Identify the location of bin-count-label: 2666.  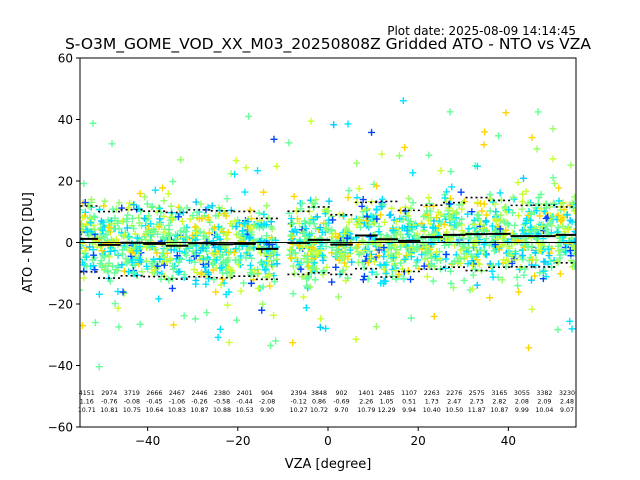
(154, 393).